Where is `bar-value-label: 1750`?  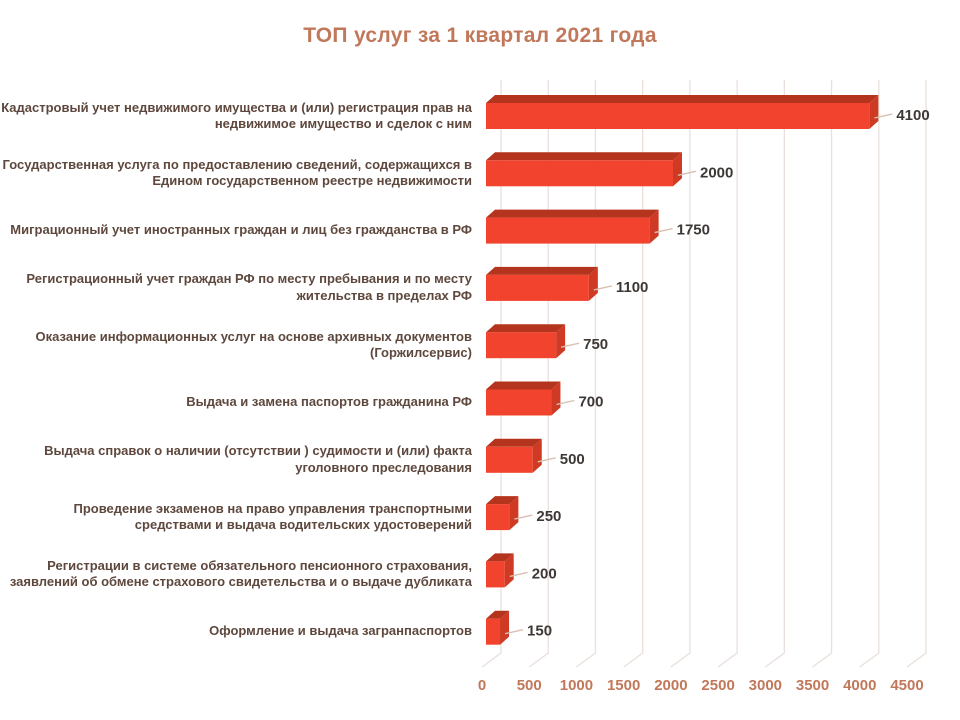 bar-value-label: 1750 is located at coordinates (693, 230).